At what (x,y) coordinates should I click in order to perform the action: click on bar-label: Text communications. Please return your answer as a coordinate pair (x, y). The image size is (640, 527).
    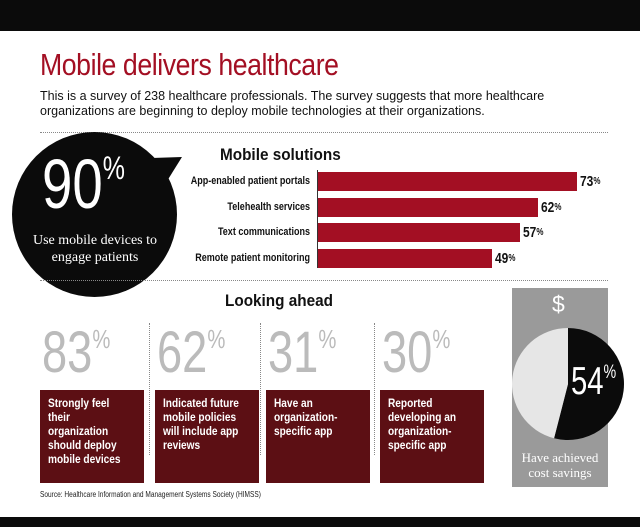
    Looking at the image, I should click on (263, 232).